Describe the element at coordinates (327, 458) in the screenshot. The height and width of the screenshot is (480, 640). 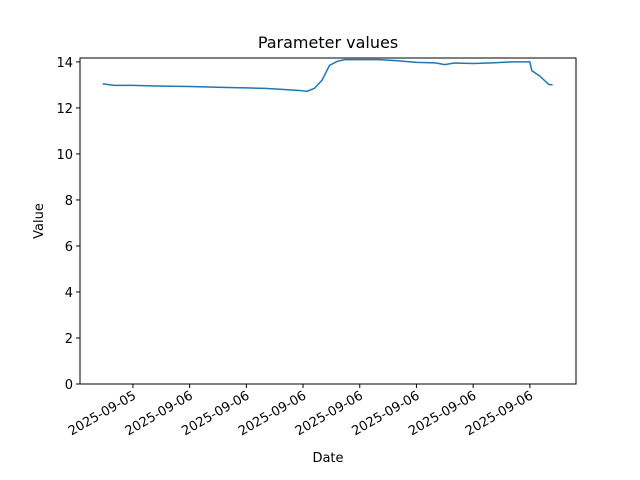
I see `x-axis-label: Date` at that location.